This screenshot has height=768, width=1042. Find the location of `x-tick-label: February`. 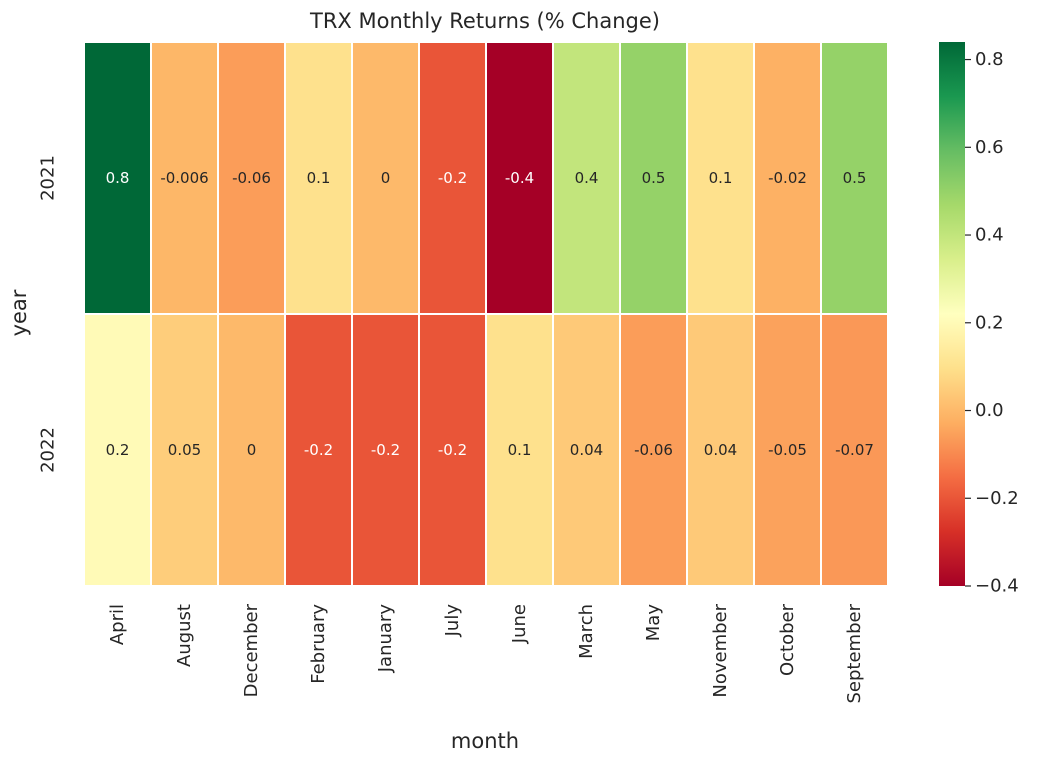

x-tick-label: February is located at coordinates (318, 644).